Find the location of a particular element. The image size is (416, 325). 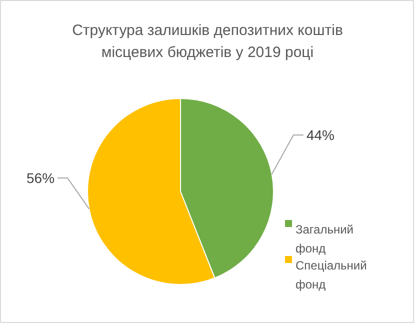

legend-label: Спеціальний фонд is located at coordinates (331, 275).